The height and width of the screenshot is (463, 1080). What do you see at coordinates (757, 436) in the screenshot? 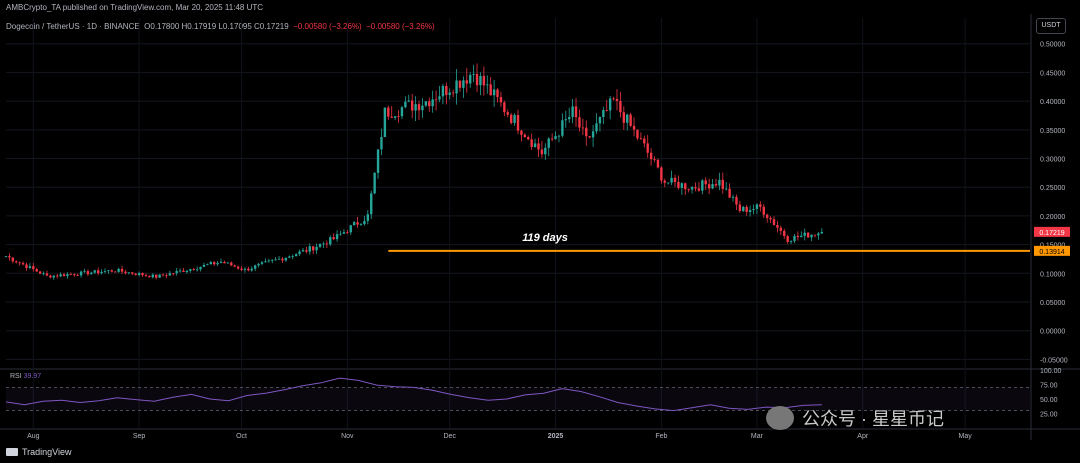
I see `x-tick-label-7: Mar` at bounding box center [757, 436].